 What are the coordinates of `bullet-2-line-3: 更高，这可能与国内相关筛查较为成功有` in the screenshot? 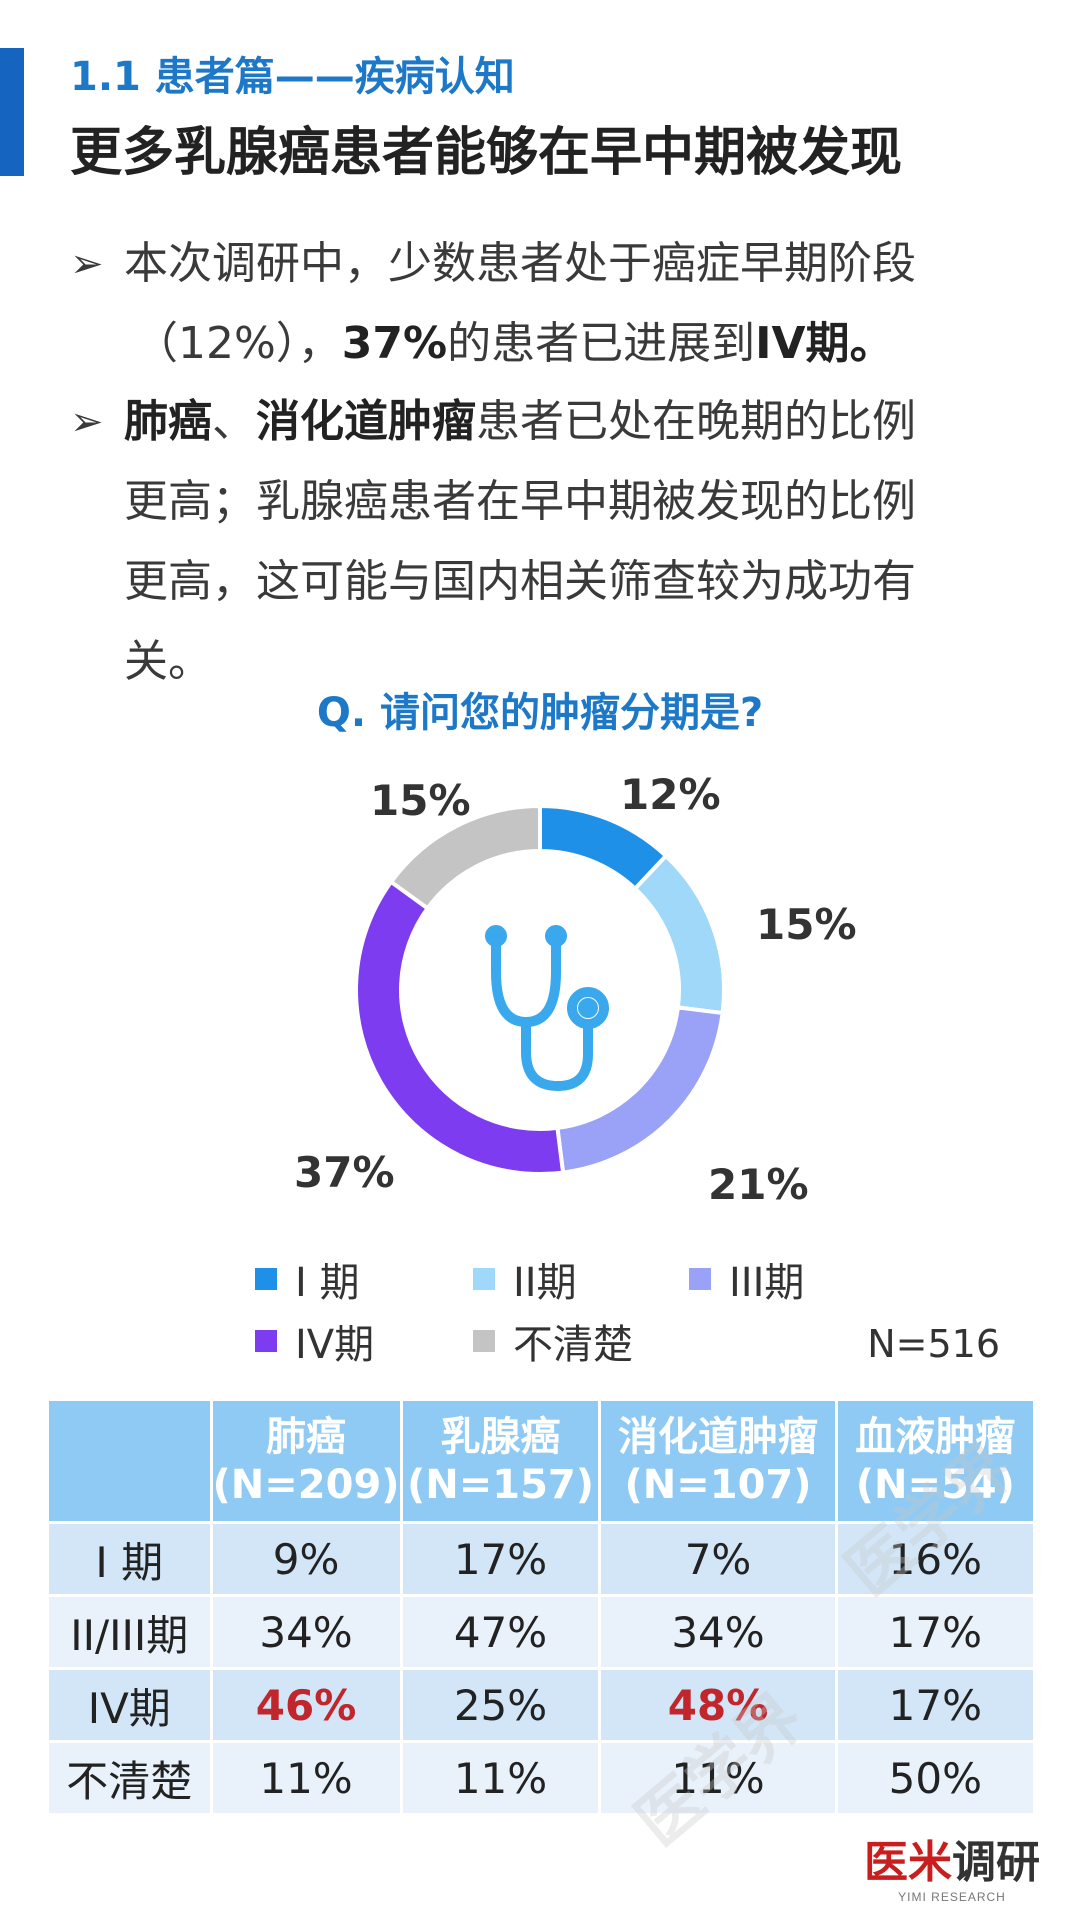 It's located at (520, 581).